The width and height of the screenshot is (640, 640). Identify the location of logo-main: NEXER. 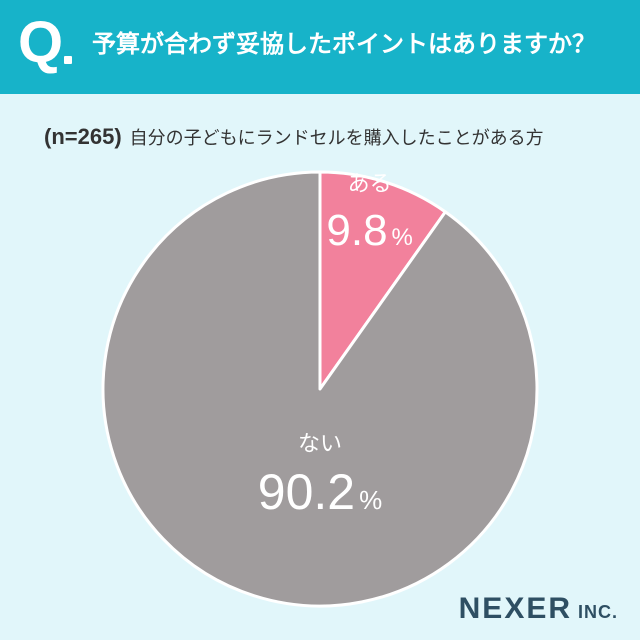
(515, 608).